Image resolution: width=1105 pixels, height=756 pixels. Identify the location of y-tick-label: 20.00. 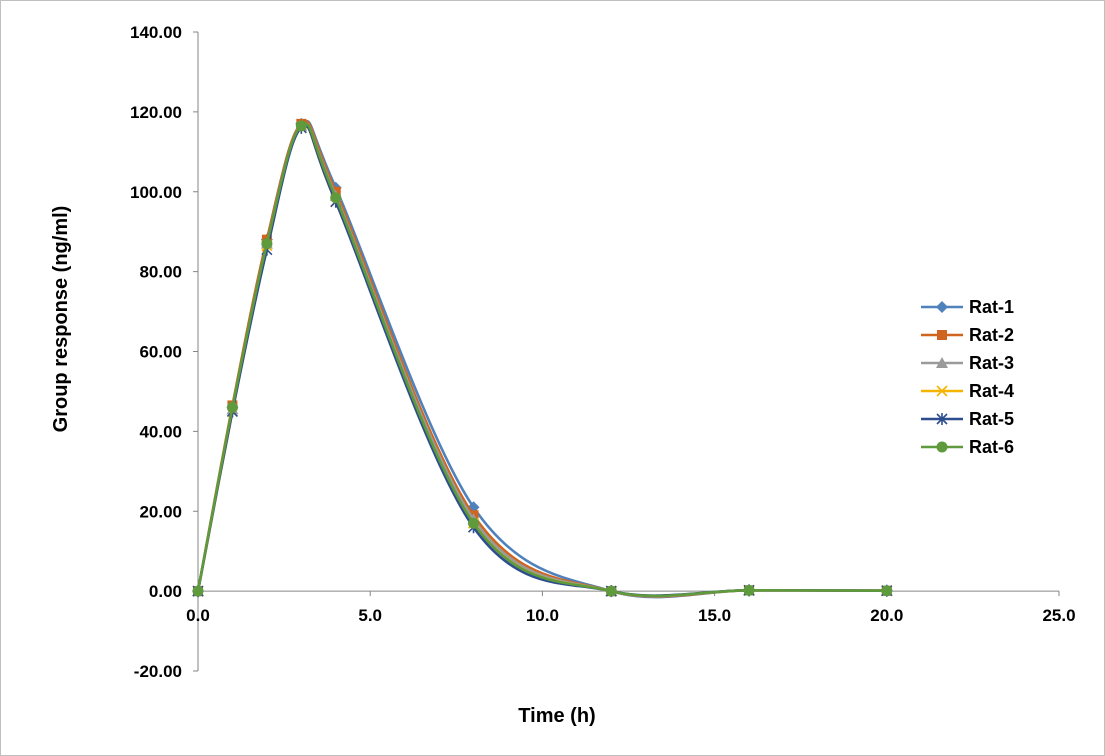
(160, 511).